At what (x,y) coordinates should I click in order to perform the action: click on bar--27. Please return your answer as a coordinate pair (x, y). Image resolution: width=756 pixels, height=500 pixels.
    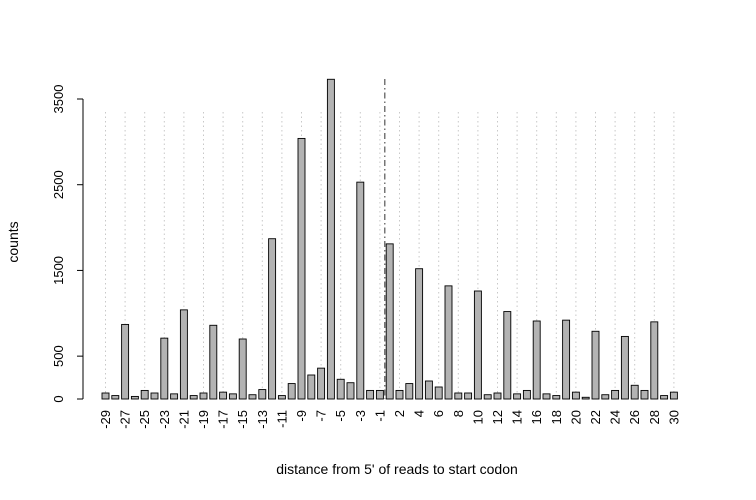
    Looking at the image, I should click on (125, 361).